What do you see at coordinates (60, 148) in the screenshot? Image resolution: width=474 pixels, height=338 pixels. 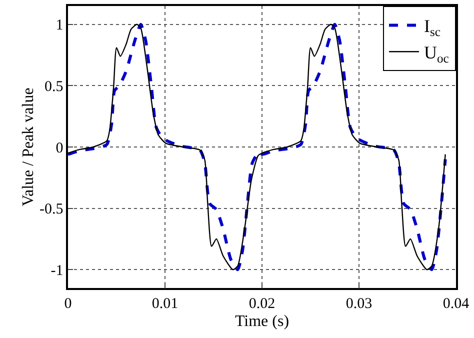 I see `y-tick-label: 0` at bounding box center [60, 148].